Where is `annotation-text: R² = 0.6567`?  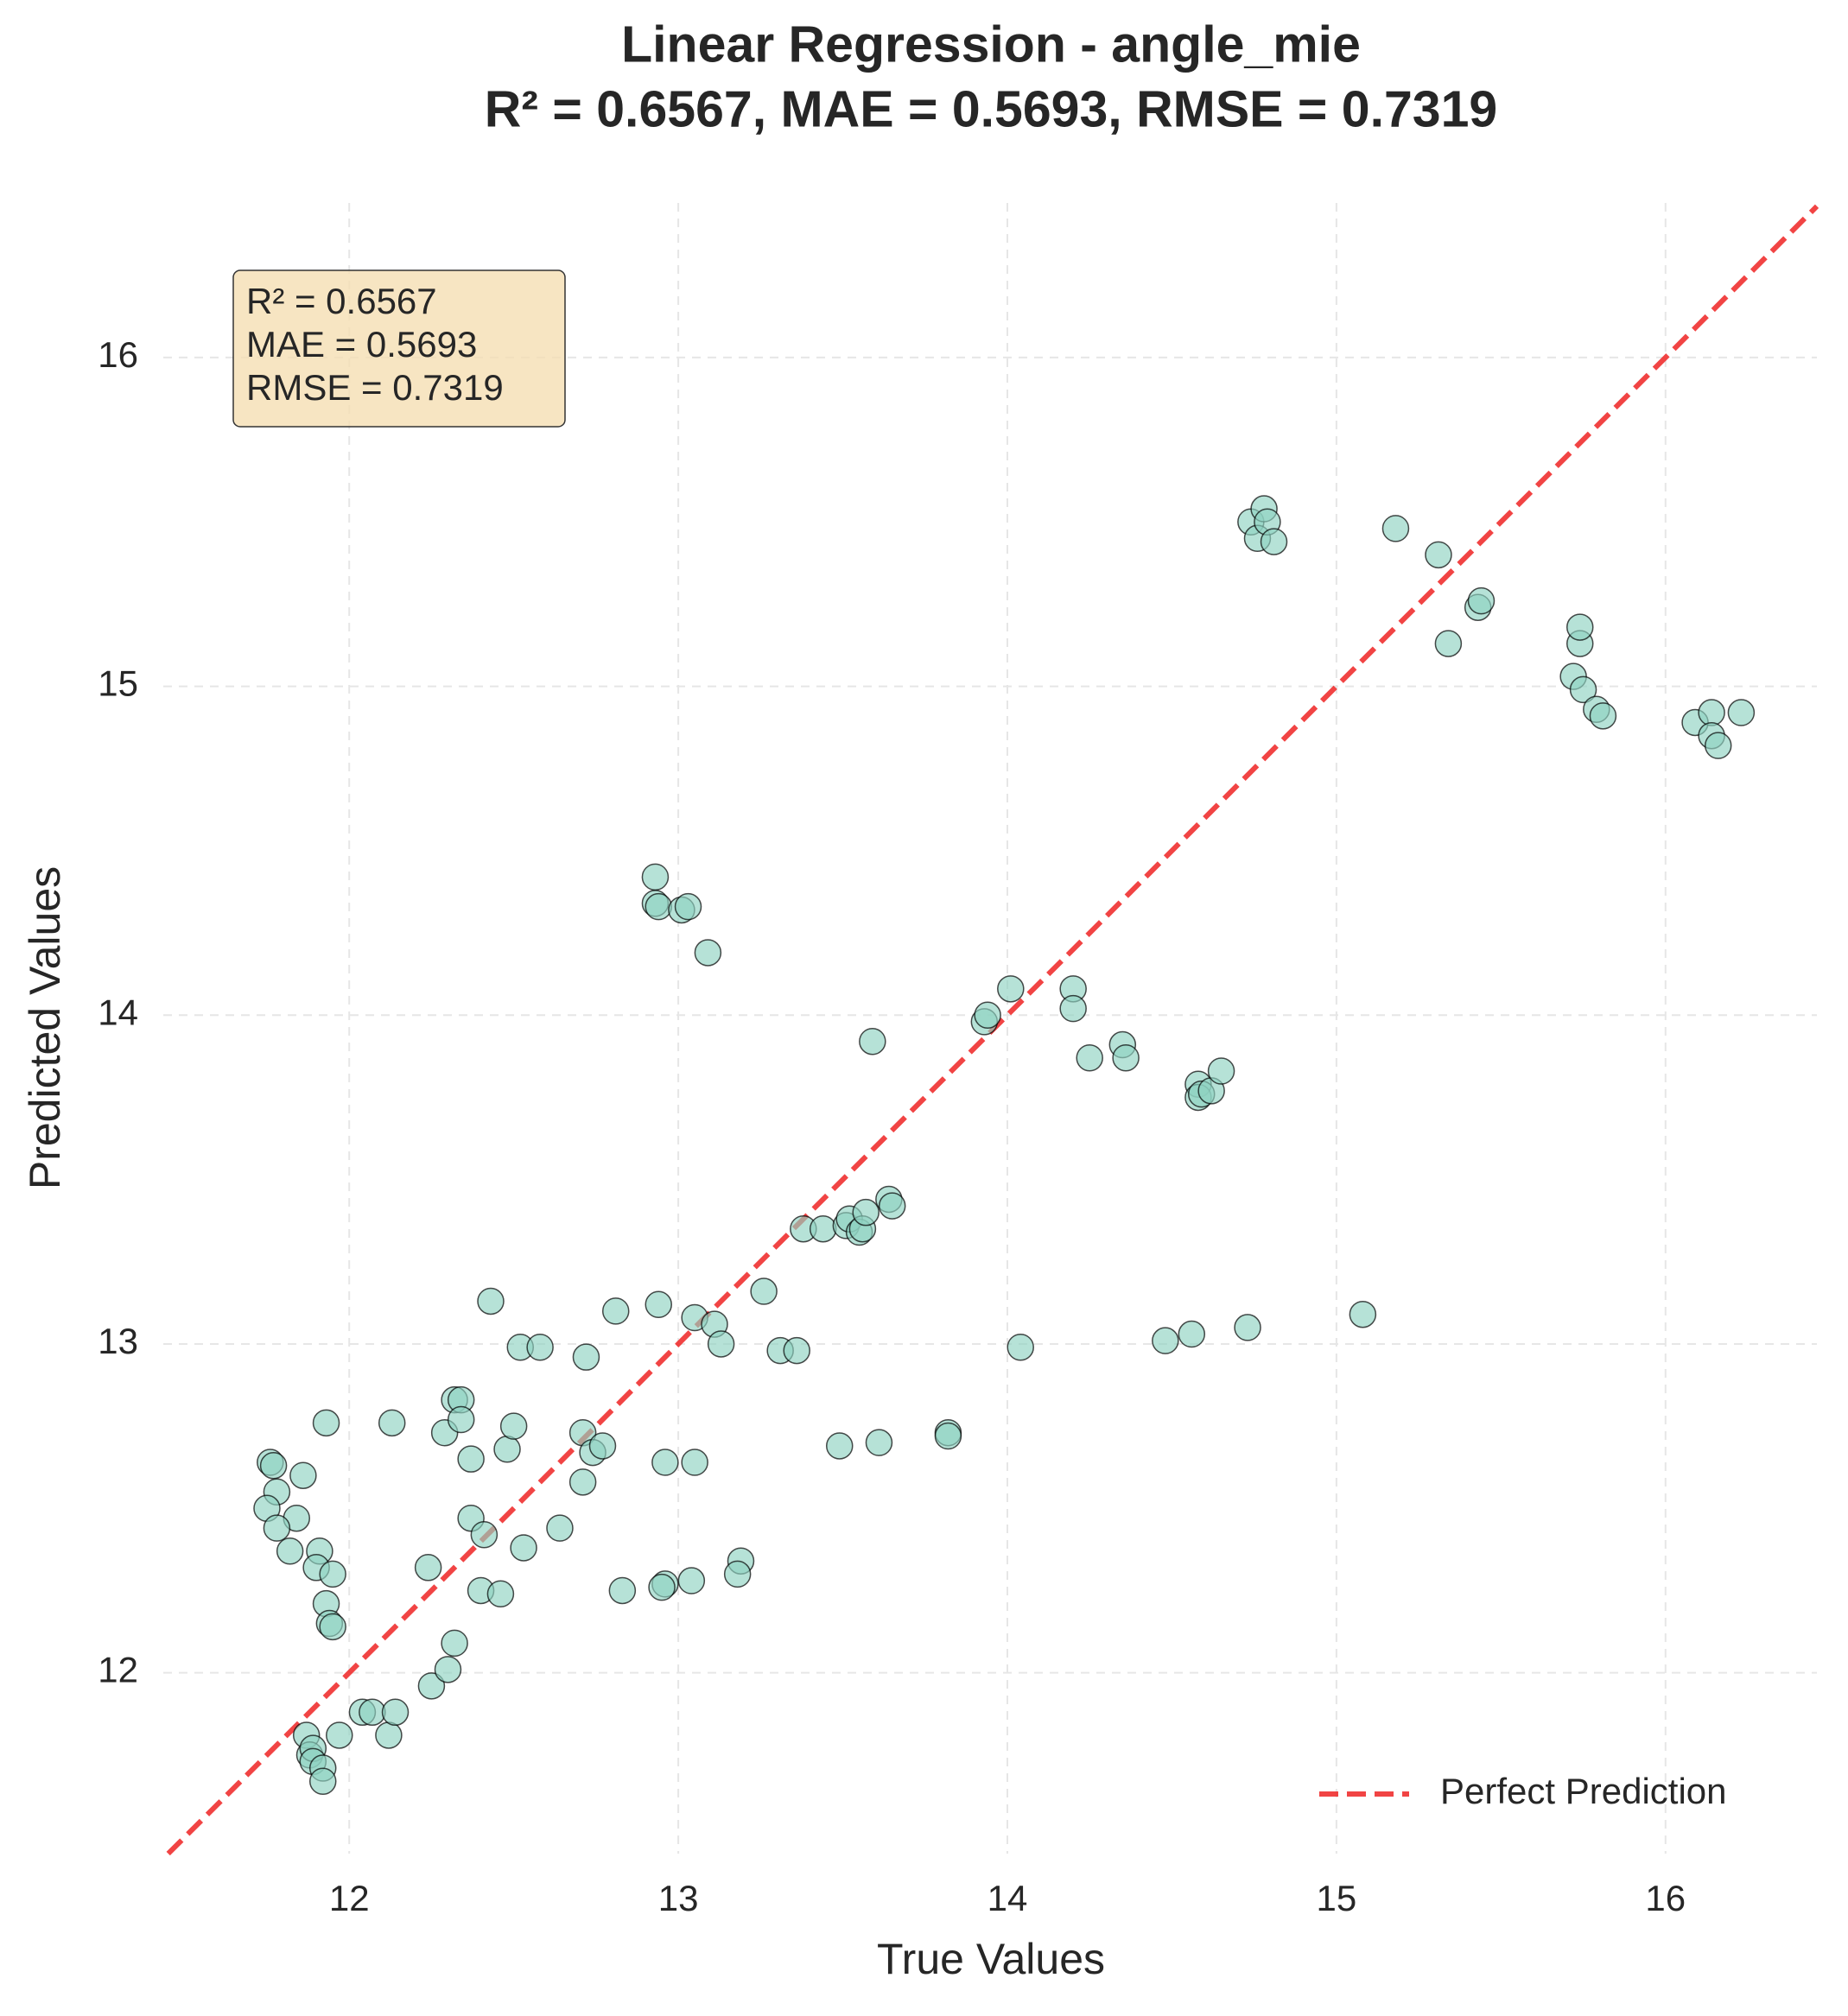
annotation-text: R² = 0.6567 is located at coordinates (341, 301).